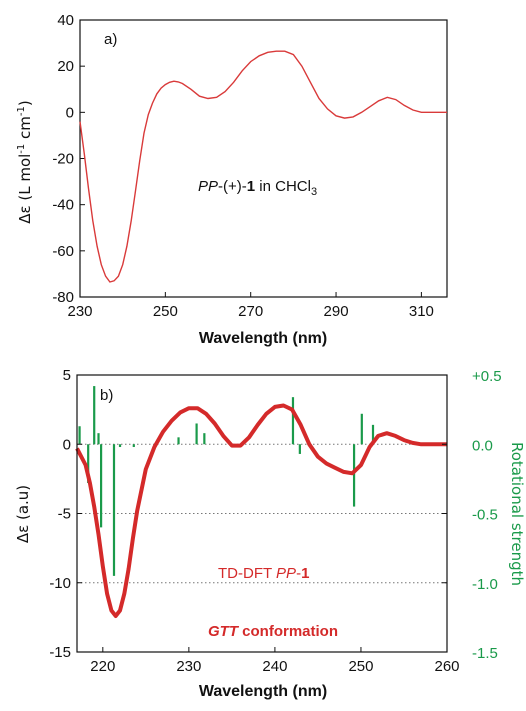 This screenshot has width=526, height=711. I want to click on panel-a-y-tick-label: 0, so click(70, 112).